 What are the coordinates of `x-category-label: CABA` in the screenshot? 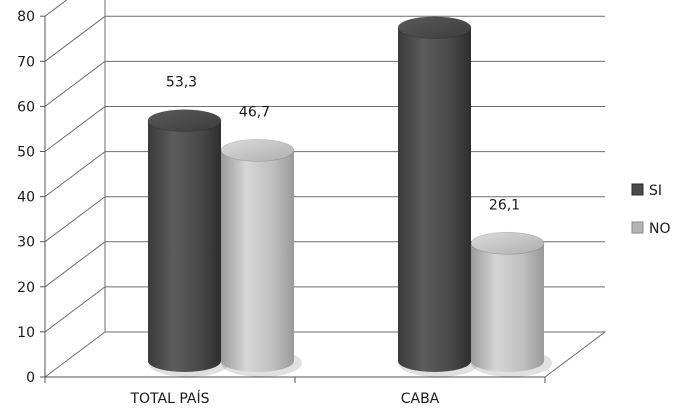 It's located at (420, 399).